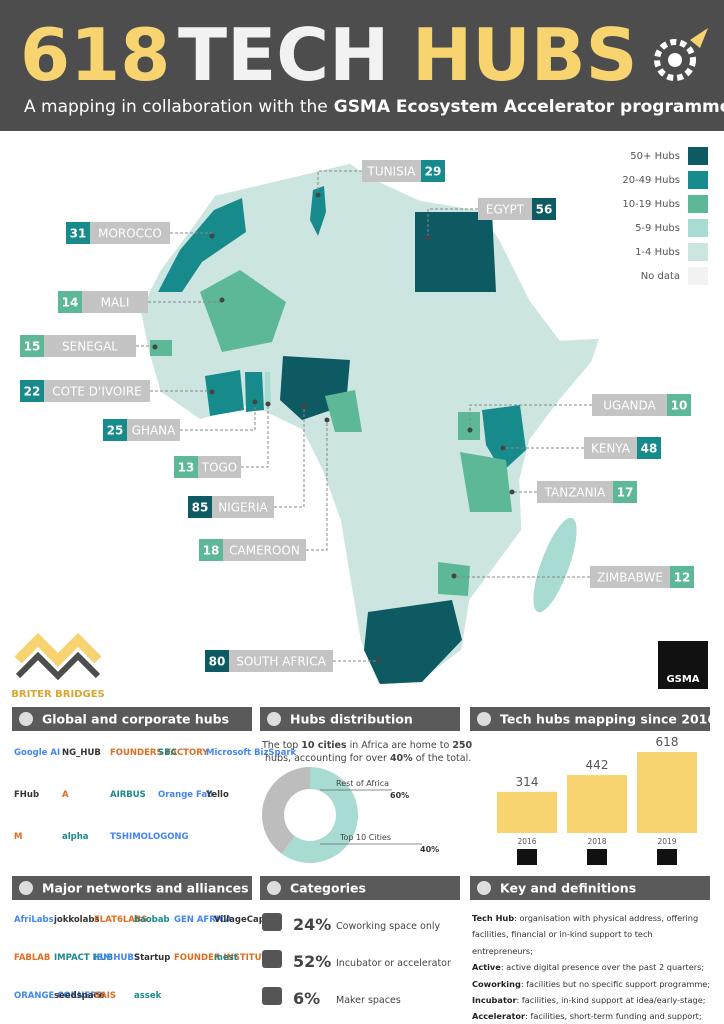 Image resolution: width=724 pixels, height=1024 pixels. I want to click on logo-text: ISN HUBS, so click(117, 958).